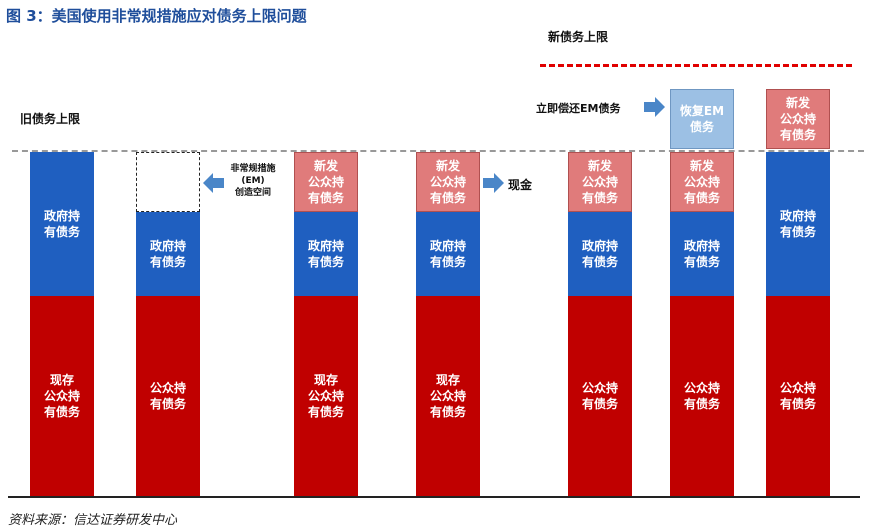 The width and height of the screenshot is (869, 532). I want to click on bar3-public-debt: 现存 公众持 有债务, so click(326, 396).